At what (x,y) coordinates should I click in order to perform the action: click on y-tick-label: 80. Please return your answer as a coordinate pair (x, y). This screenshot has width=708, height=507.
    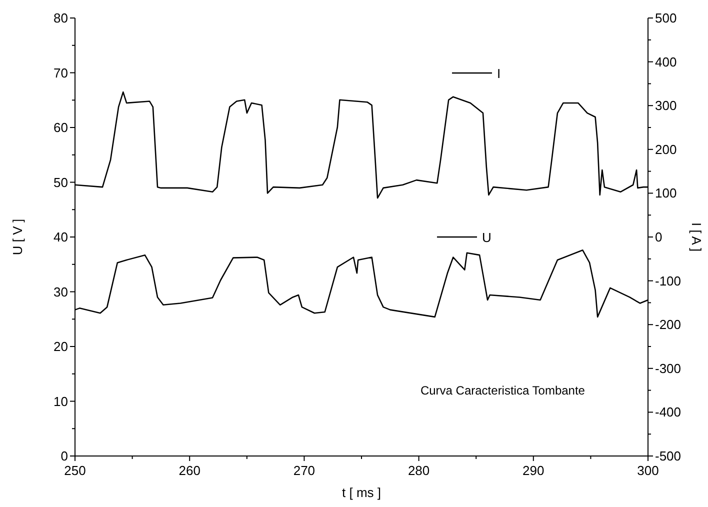
    Looking at the image, I should click on (61, 18).